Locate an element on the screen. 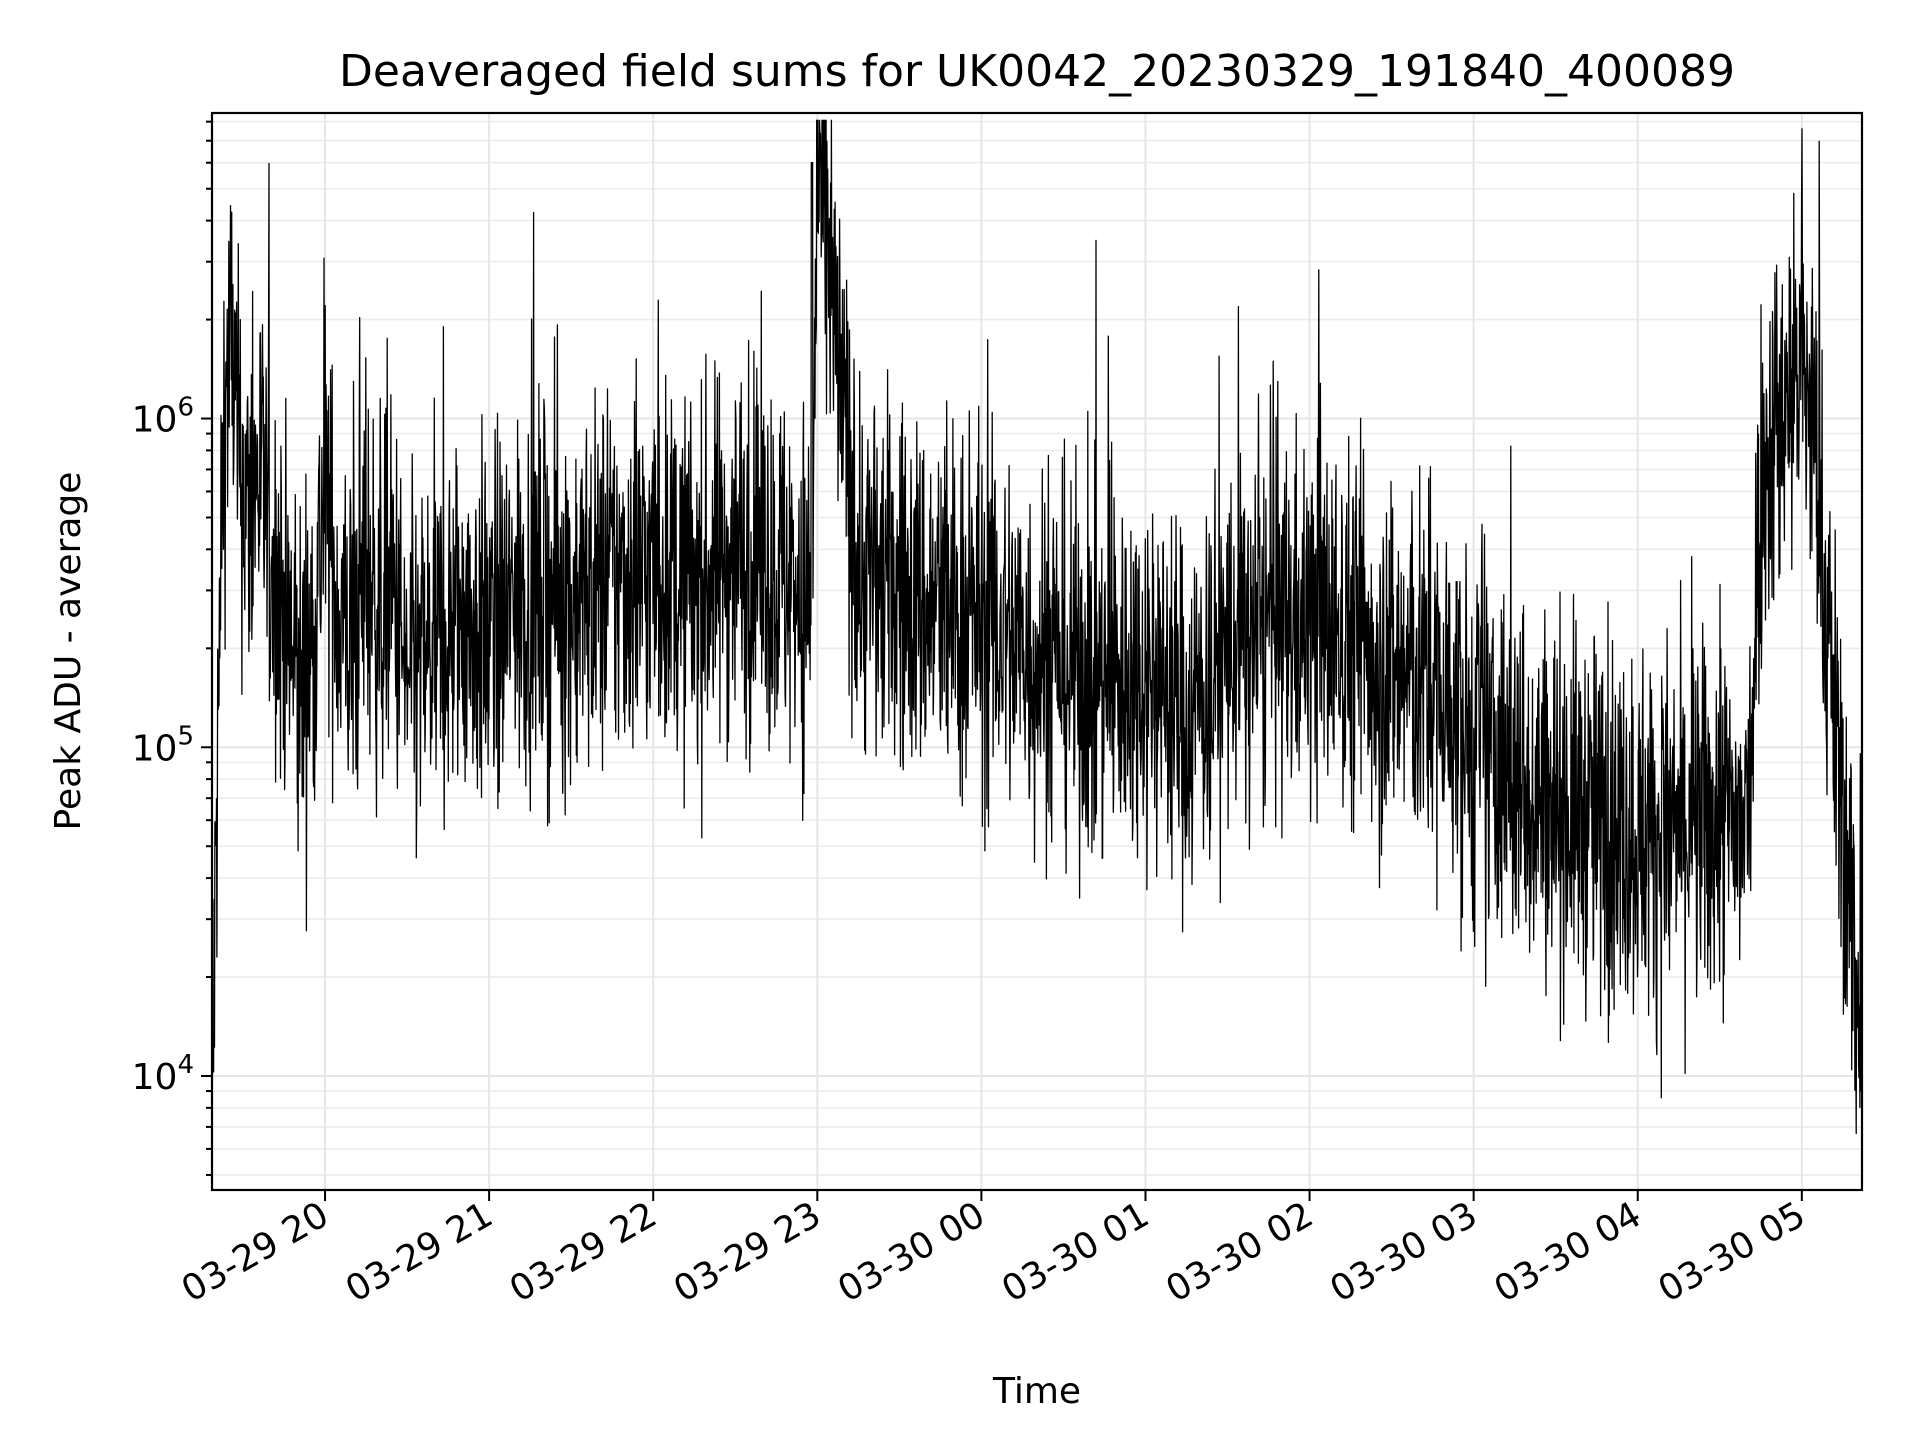 This screenshot has width=1920, height=1440. y-tick-label: 10⁵ is located at coordinates (163, 745).